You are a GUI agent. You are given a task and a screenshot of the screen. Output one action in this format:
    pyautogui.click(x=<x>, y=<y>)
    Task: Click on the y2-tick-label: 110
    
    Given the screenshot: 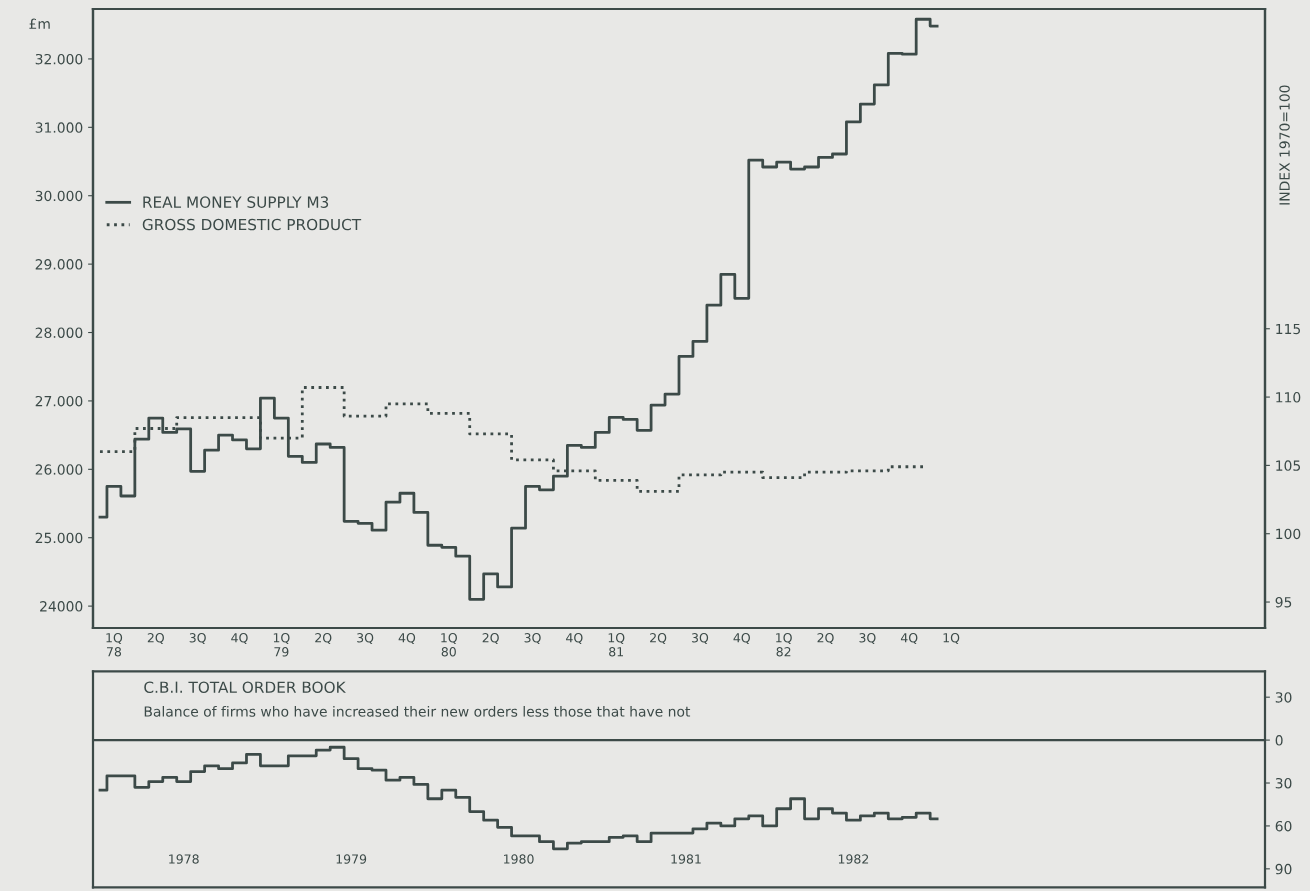 What is the action you would take?
    pyautogui.click(x=1288, y=397)
    